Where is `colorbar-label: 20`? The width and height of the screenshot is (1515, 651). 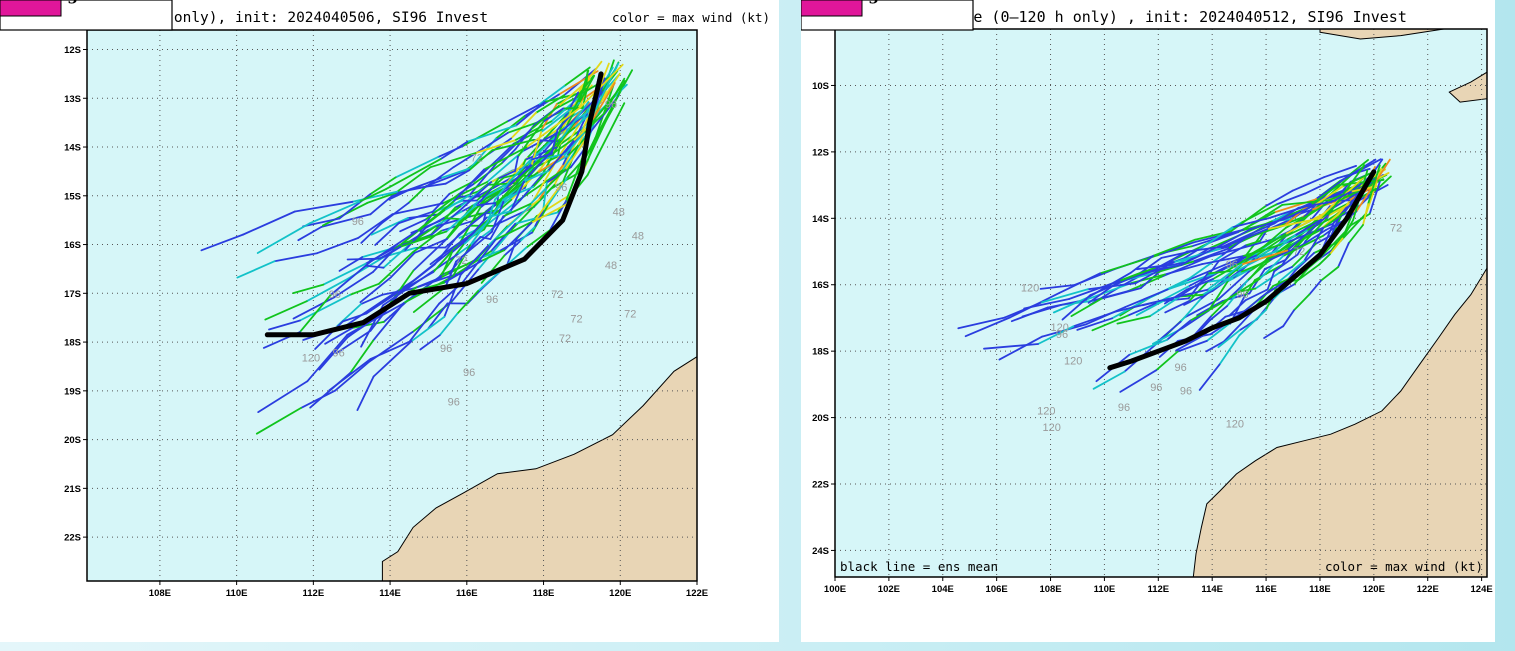 colorbar-label: 20 is located at coordinates (3, 1).